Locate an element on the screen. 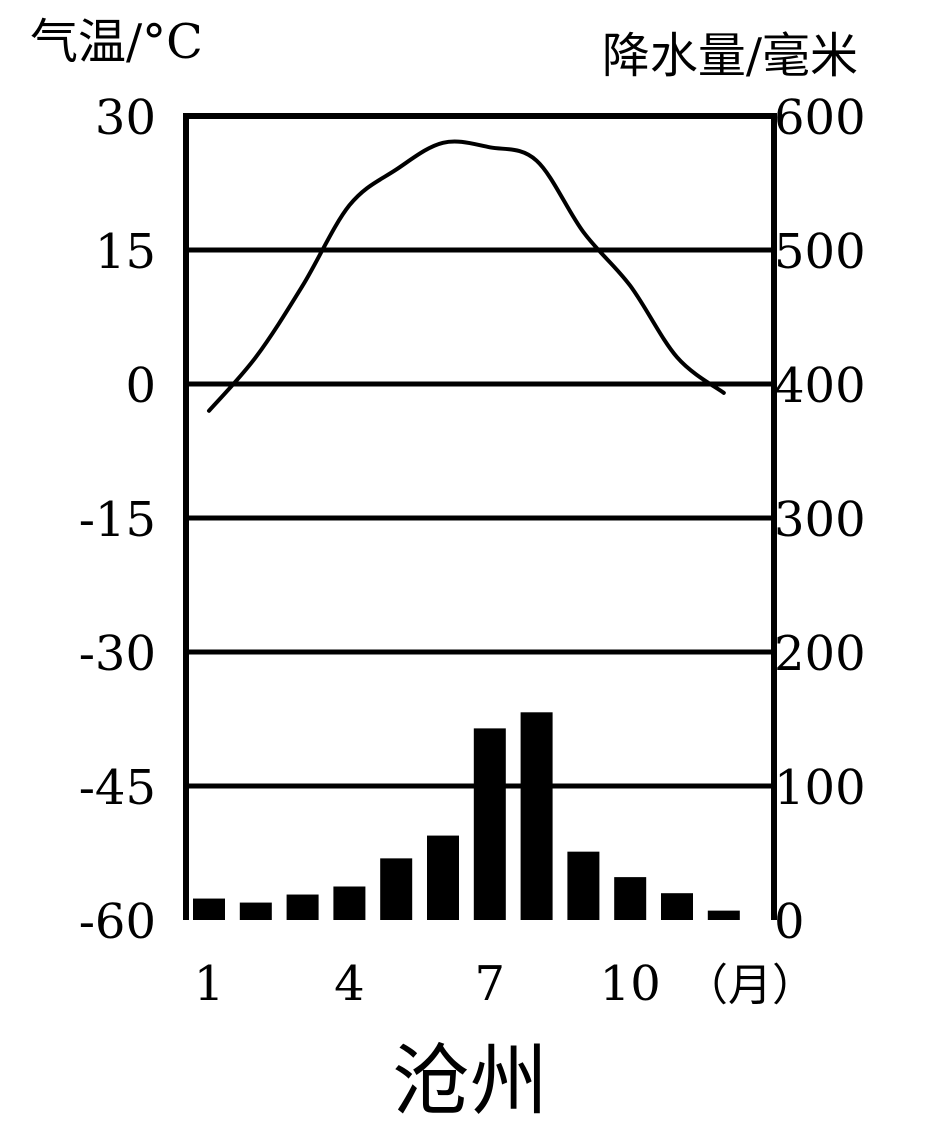 Image resolution: width=948 pixels, height=1142 pixels. left-tick-label: 30 is located at coordinates (125, 118).